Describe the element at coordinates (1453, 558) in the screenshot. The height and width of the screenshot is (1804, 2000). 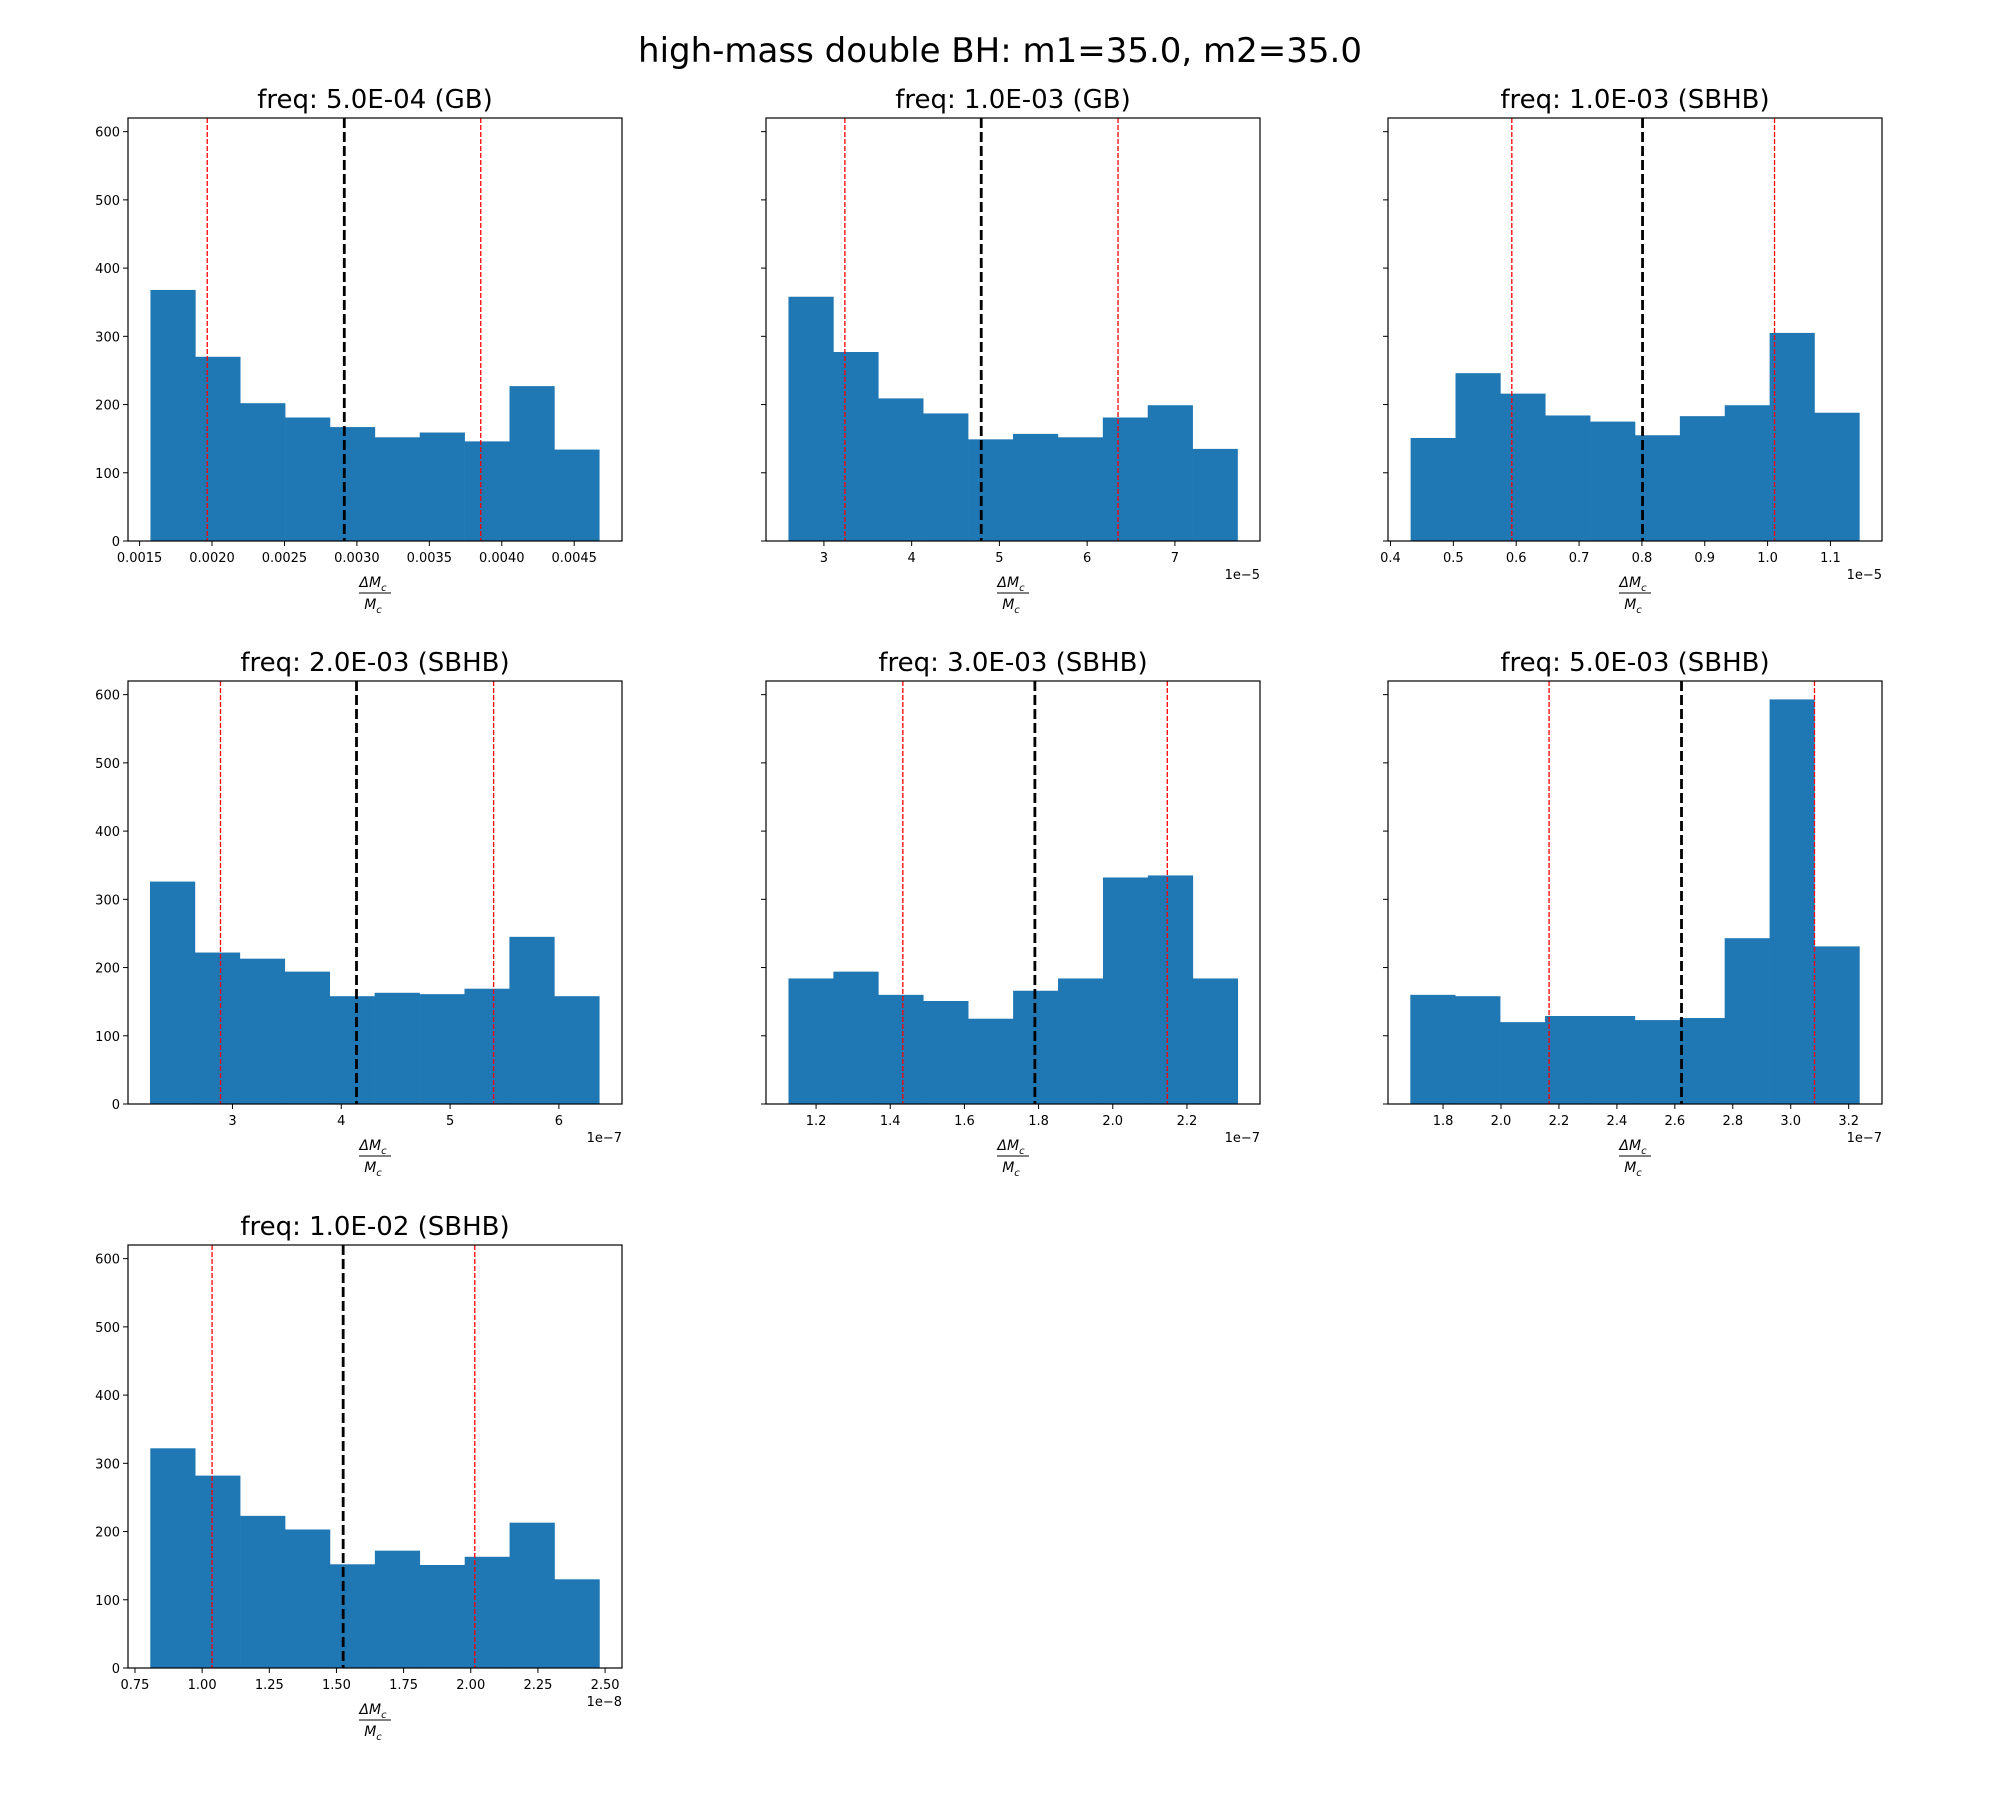
I see `x-tick-label: 0.5` at that location.